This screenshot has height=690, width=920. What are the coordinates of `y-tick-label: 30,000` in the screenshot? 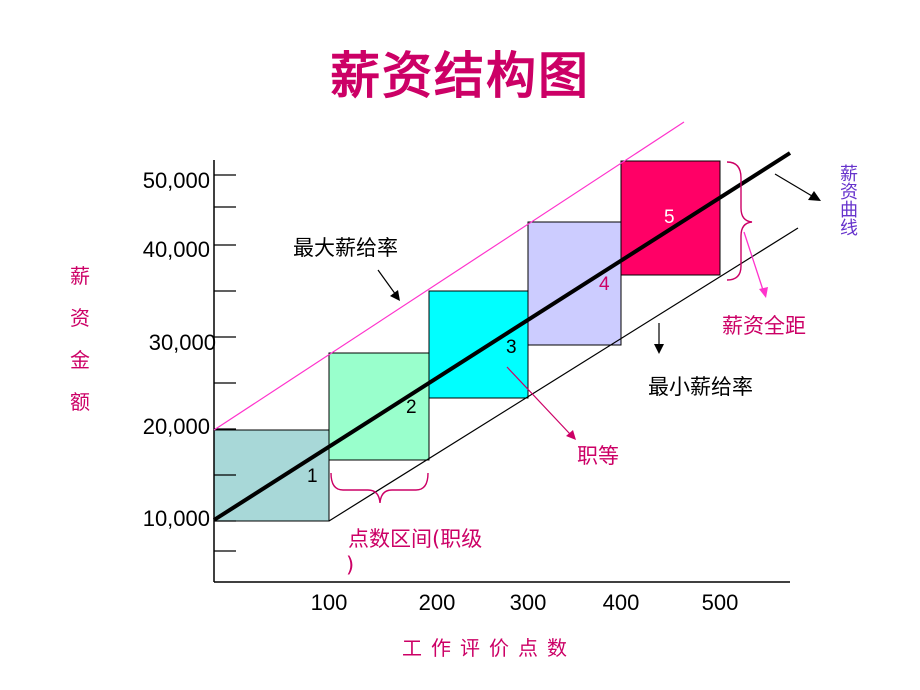 It's located at (182, 342).